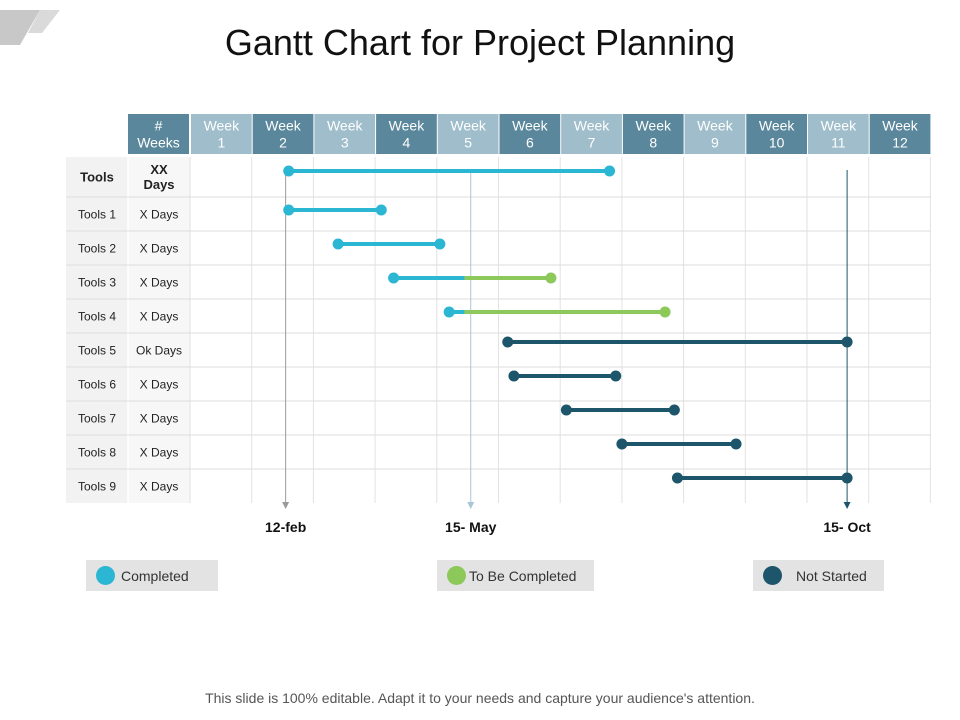 The height and width of the screenshot is (720, 960). I want to click on page-title: Gantt Chart for Project Planning, so click(480, 42).